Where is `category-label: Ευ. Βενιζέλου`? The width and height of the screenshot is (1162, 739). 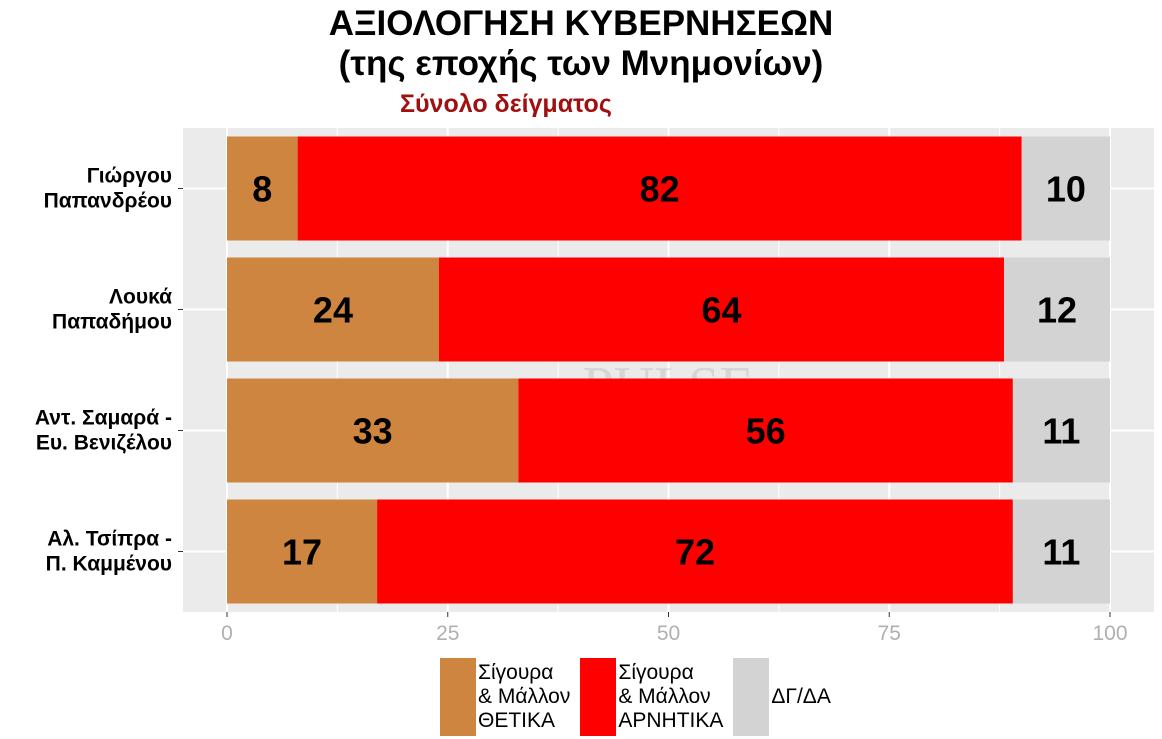
category-label: Ευ. Βενιζέλου is located at coordinates (104, 443).